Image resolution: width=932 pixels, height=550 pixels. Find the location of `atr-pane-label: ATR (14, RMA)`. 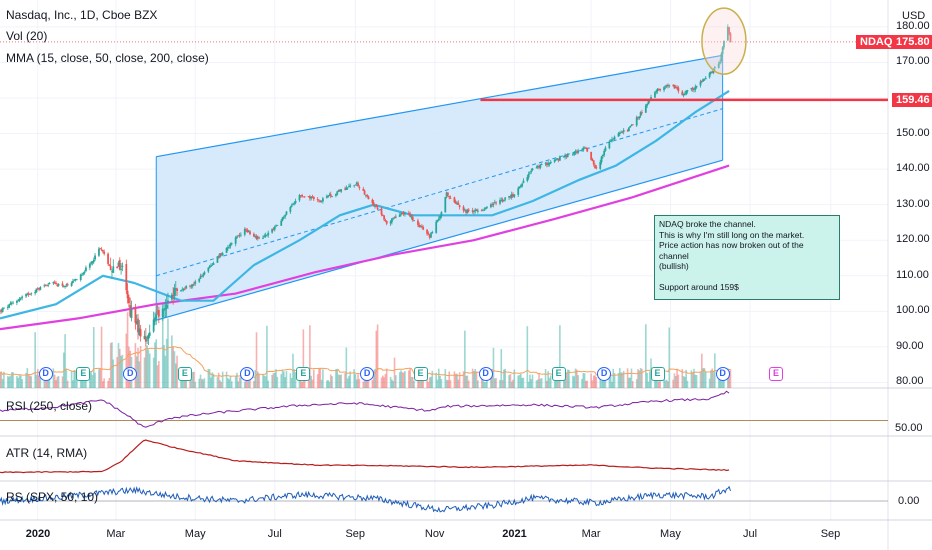

atr-pane-label: ATR (14, RMA) is located at coordinates (47, 453).